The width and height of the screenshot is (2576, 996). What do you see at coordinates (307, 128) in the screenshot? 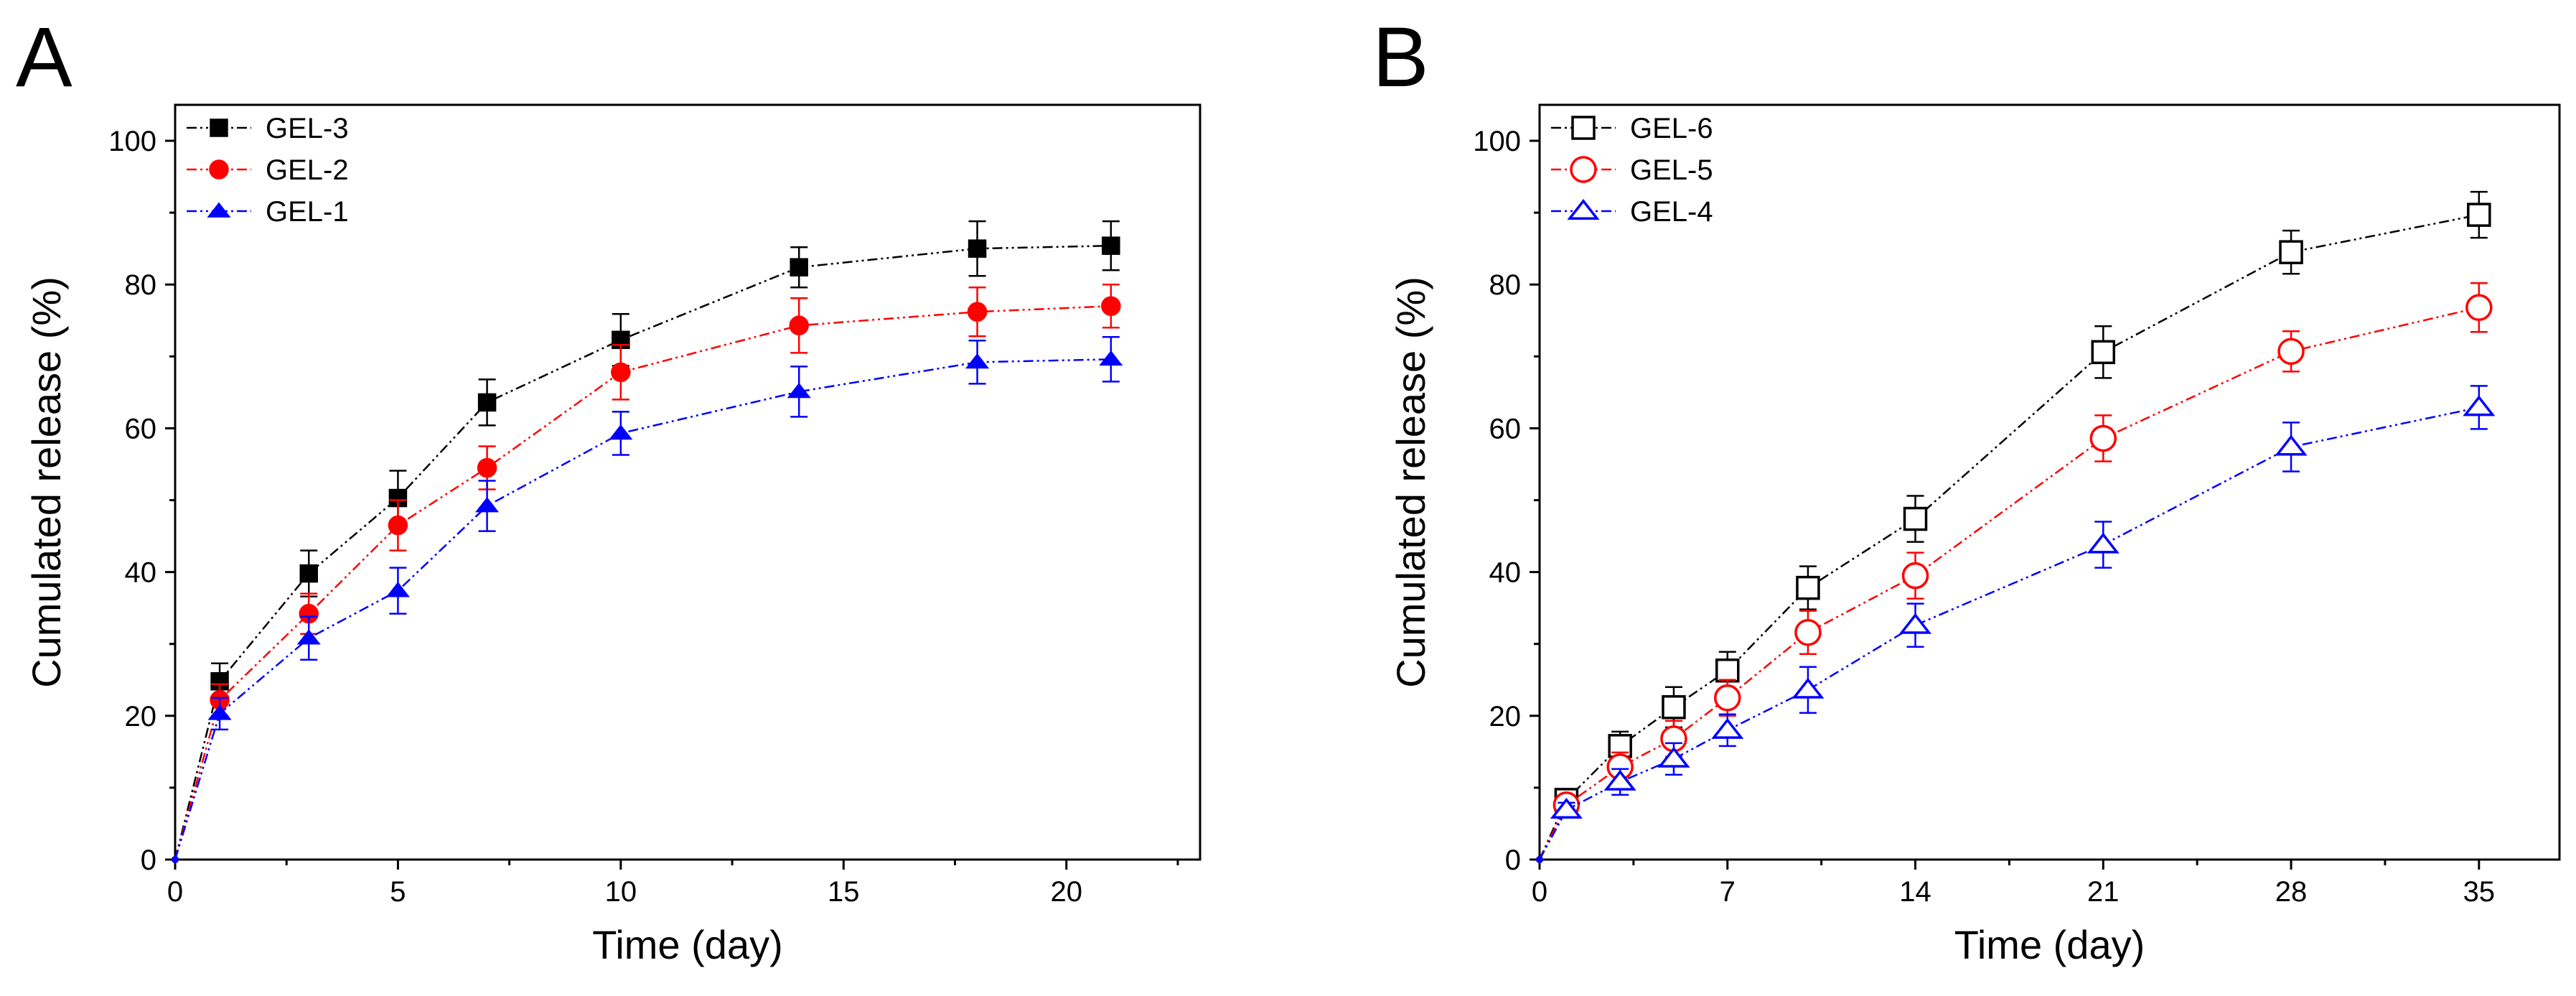
I see `legend-label: GEL-3` at bounding box center [307, 128].